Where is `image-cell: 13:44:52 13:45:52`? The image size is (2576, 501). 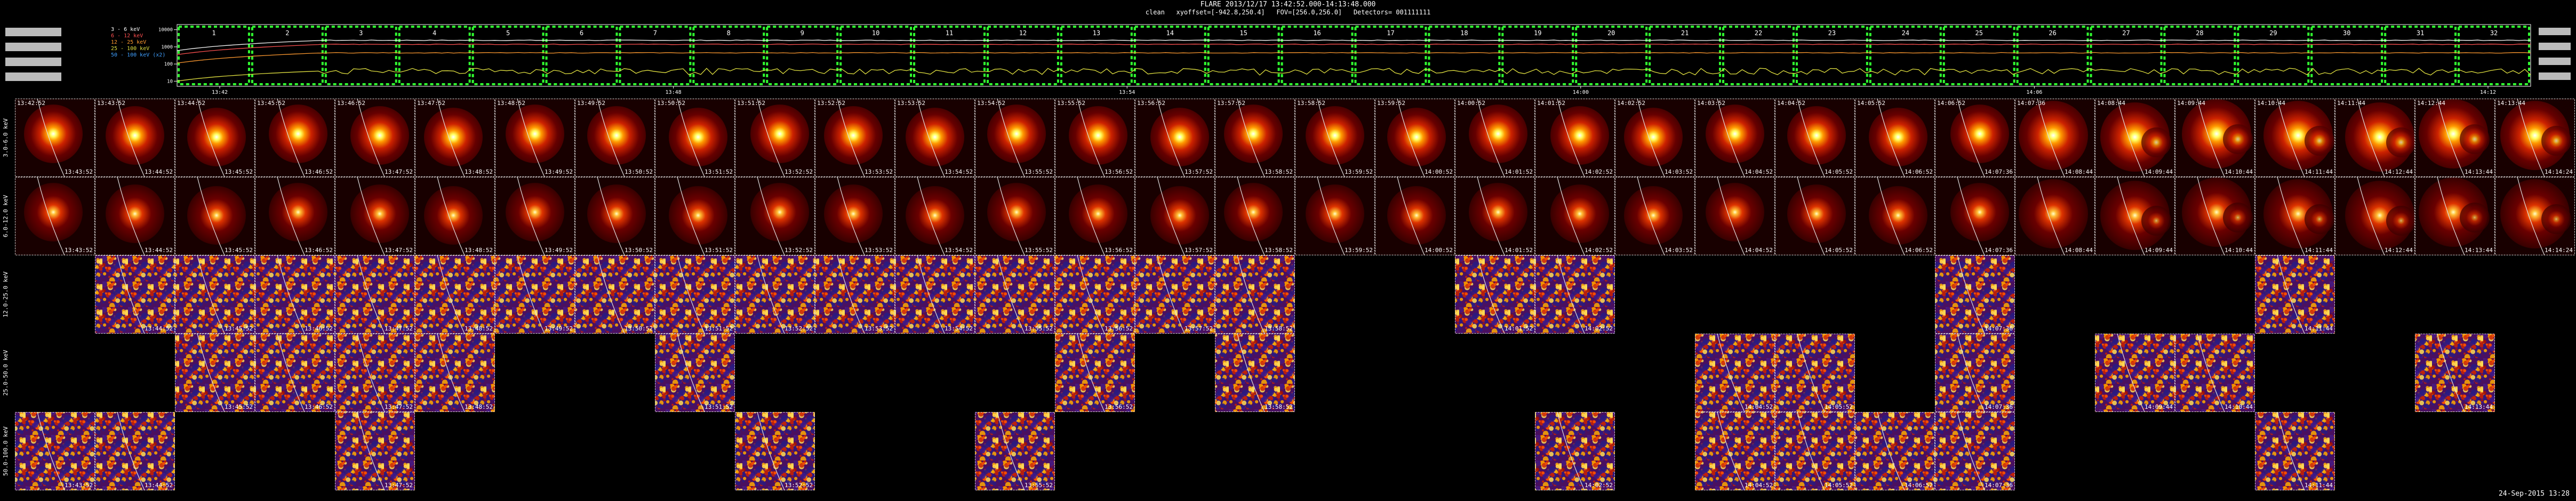
image-cell: 13:44:52 13:45:52 is located at coordinates (215, 137).